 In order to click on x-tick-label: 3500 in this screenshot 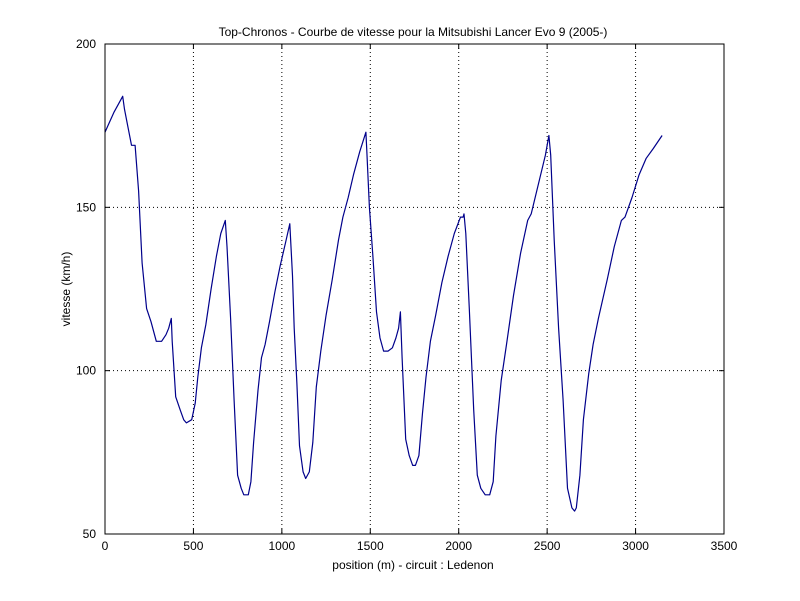, I will do `click(724, 546)`.